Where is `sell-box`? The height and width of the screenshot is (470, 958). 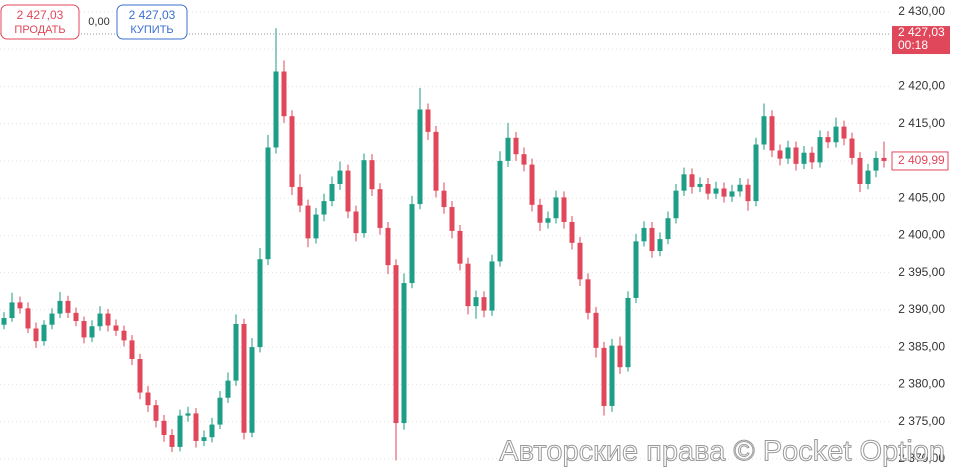
sell-box is located at coordinates (40, 22).